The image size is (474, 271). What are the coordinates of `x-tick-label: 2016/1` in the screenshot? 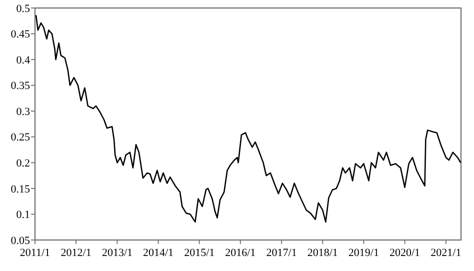 It's located at (240, 253).